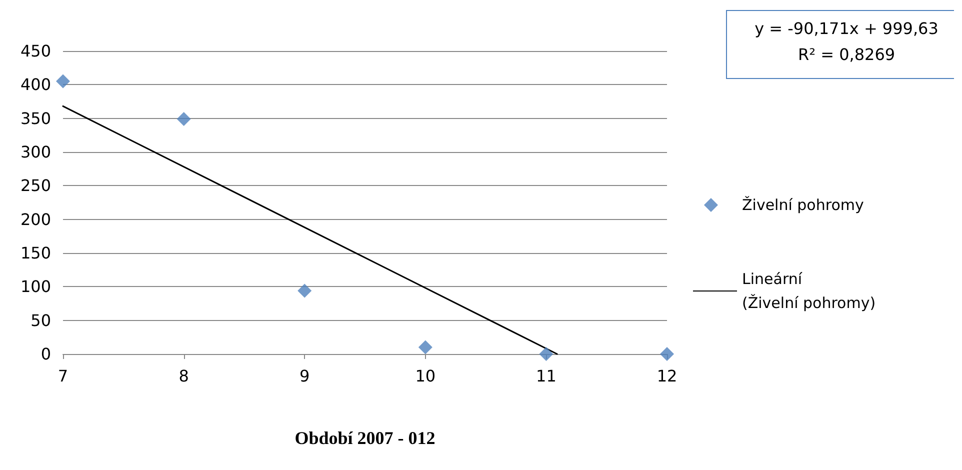 The height and width of the screenshot is (470, 962). Describe the element at coordinates (183, 376) in the screenshot. I see `x-tick-label: 8` at that location.